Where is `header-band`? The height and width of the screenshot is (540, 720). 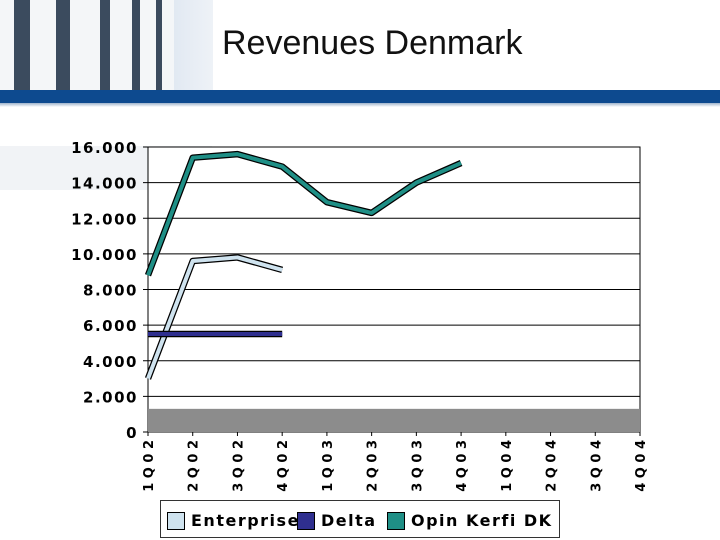 header-band is located at coordinates (360, 96).